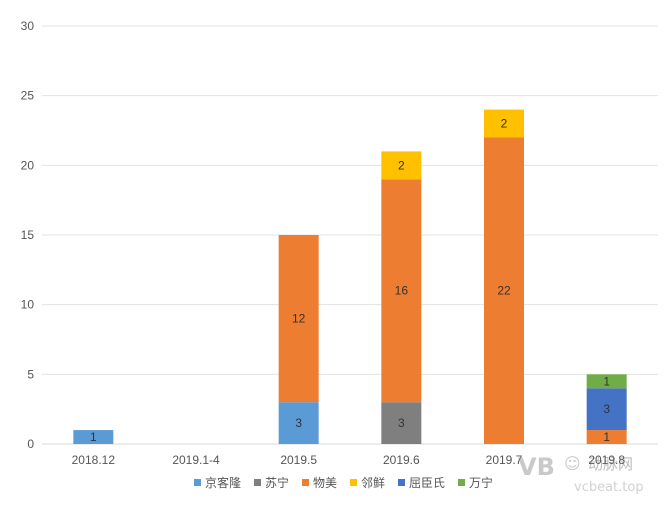 The image size is (666, 505). What do you see at coordinates (28, 165) in the screenshot?
I see `y-tick-label: 20` at bounding box center [28, 165].